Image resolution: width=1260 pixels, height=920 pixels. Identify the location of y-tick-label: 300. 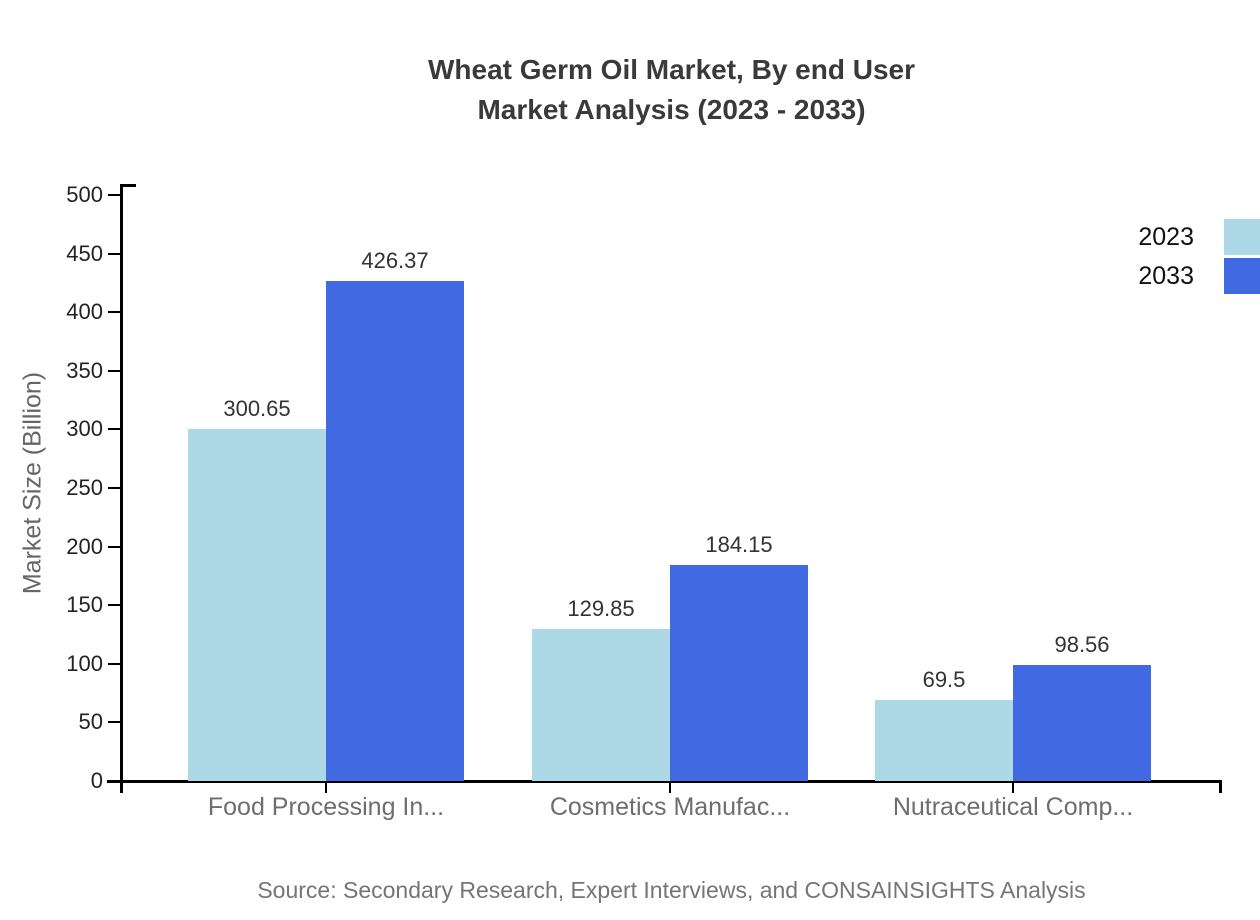
(84, 429).